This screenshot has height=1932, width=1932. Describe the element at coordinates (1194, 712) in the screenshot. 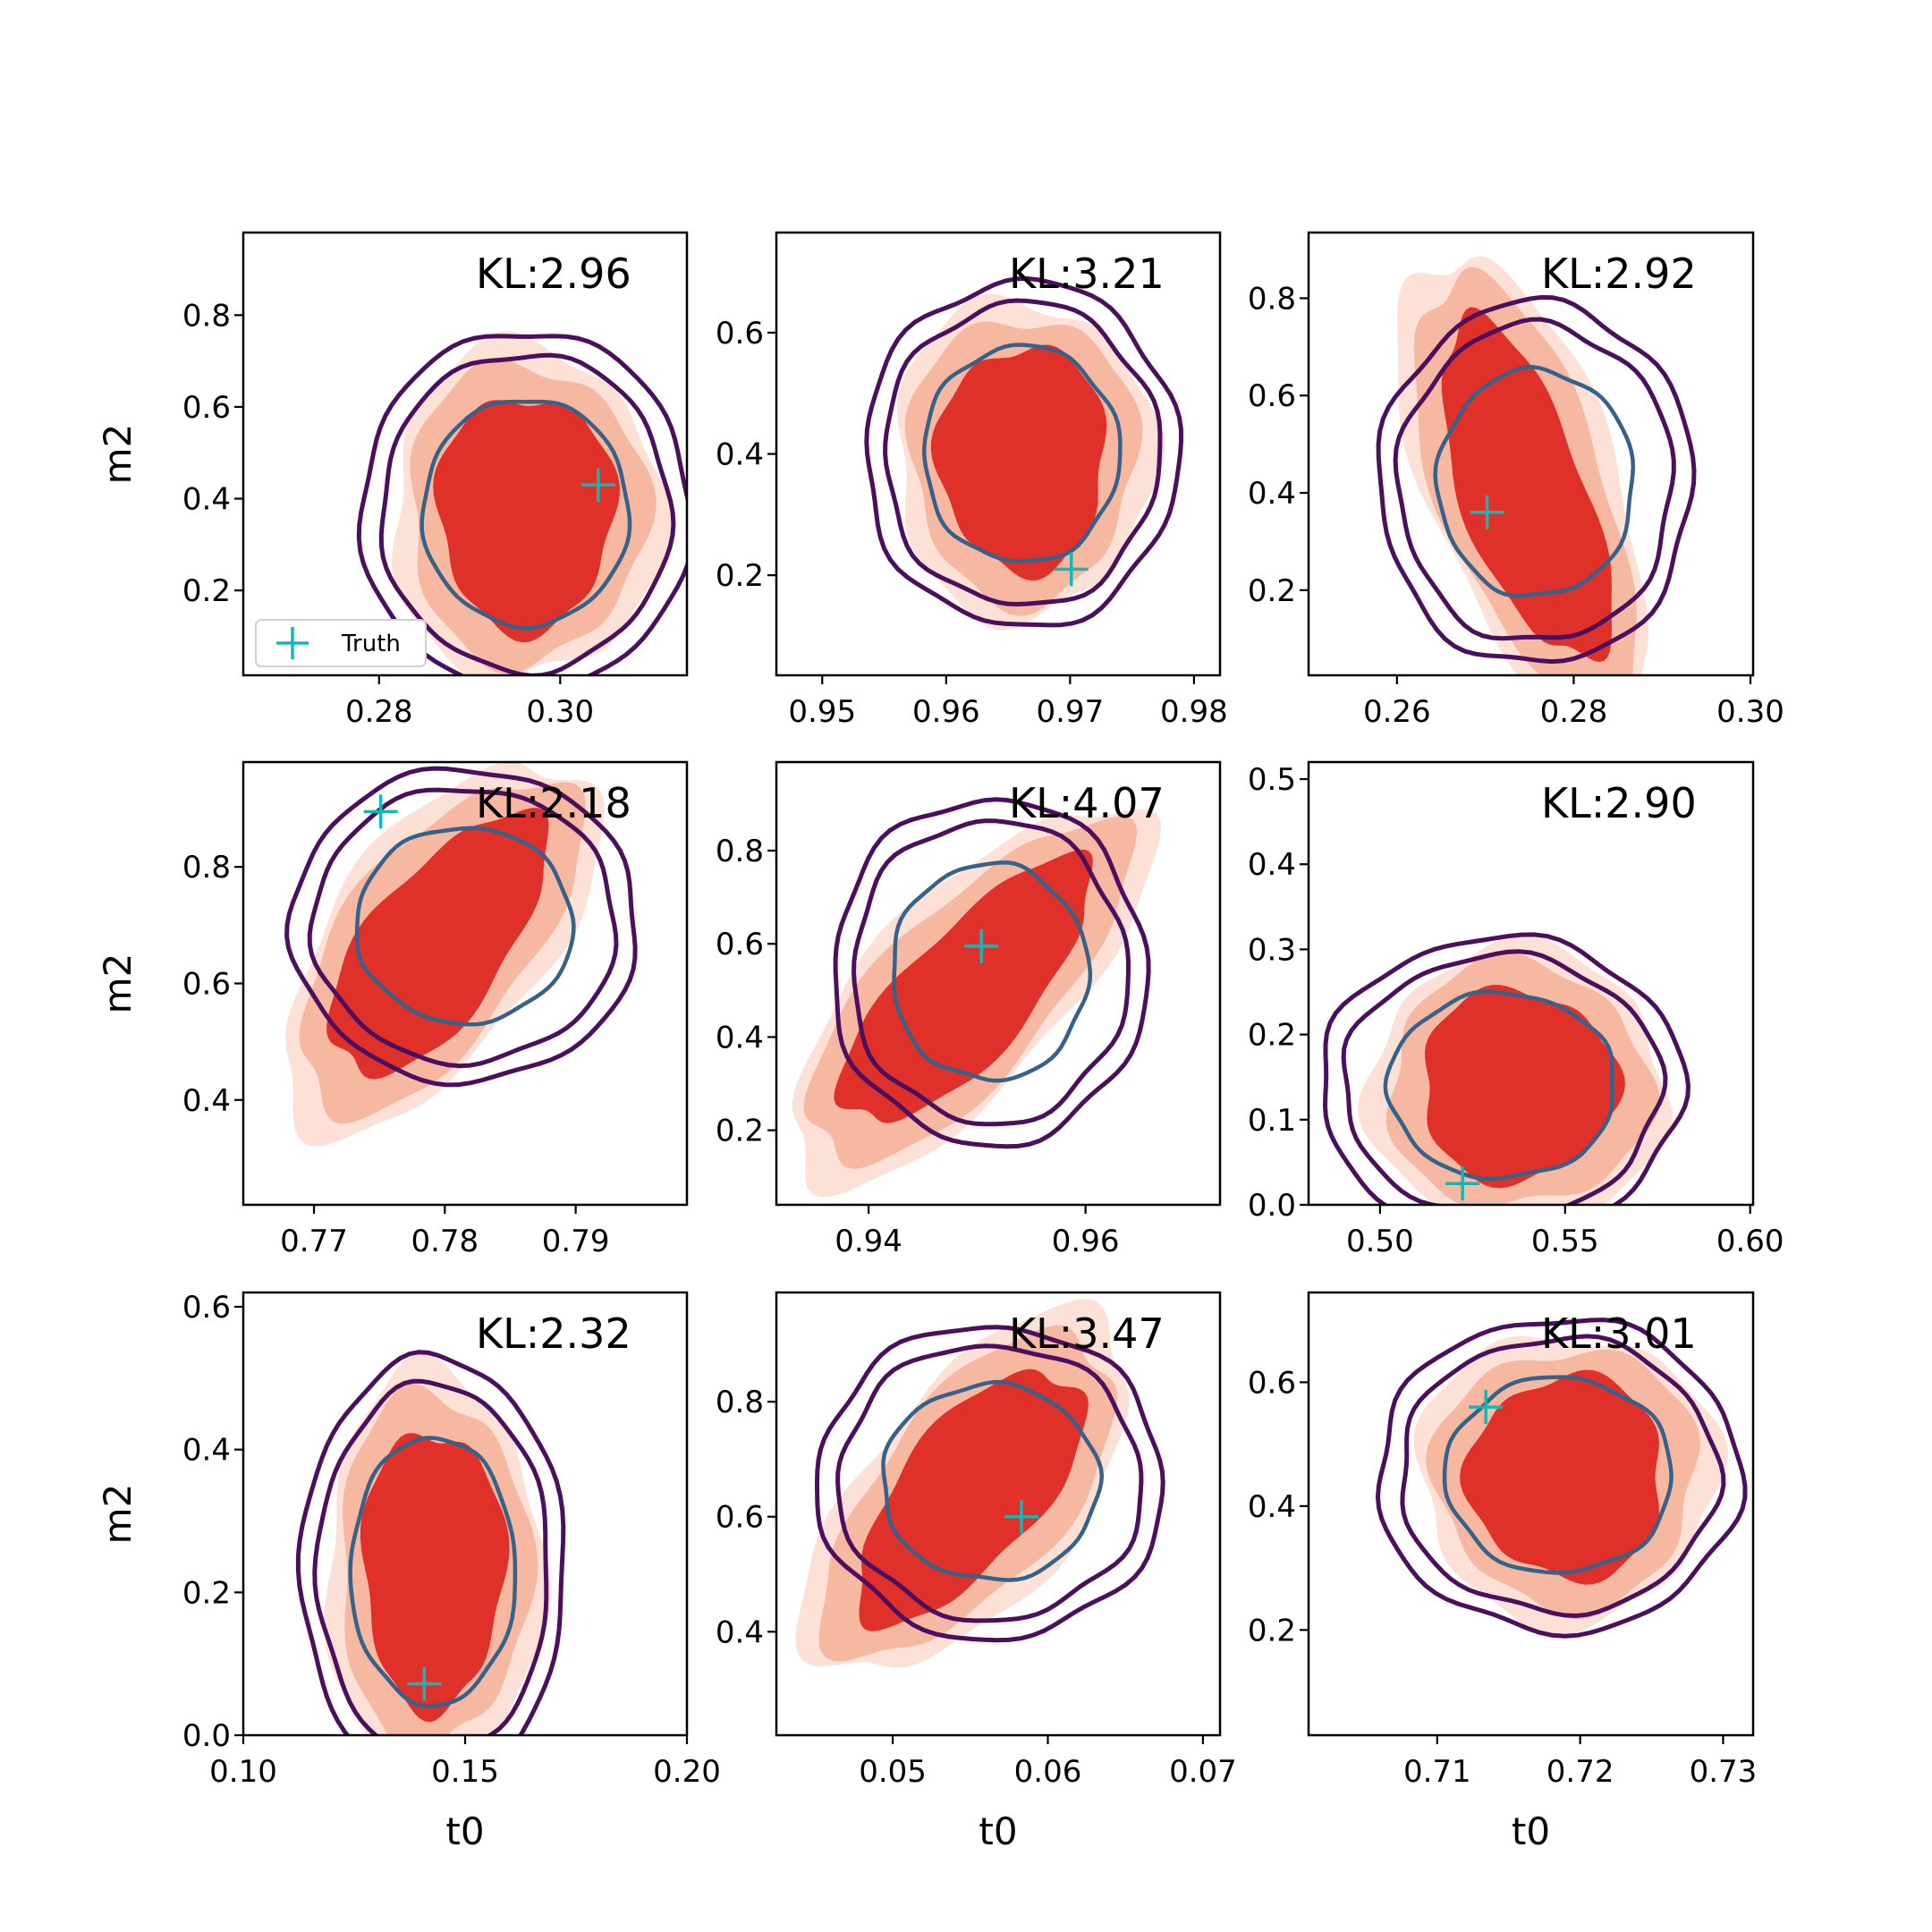

I see `x-tick-label: 0.98` at that location.